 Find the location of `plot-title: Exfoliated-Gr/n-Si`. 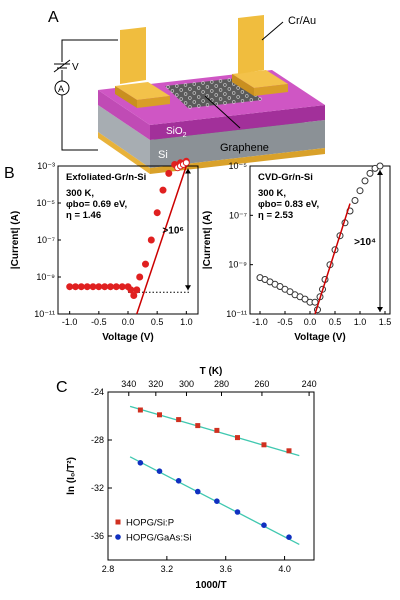

plot-title: Exfoliated-Gr/n-Si is located at coordinates (106, 177).